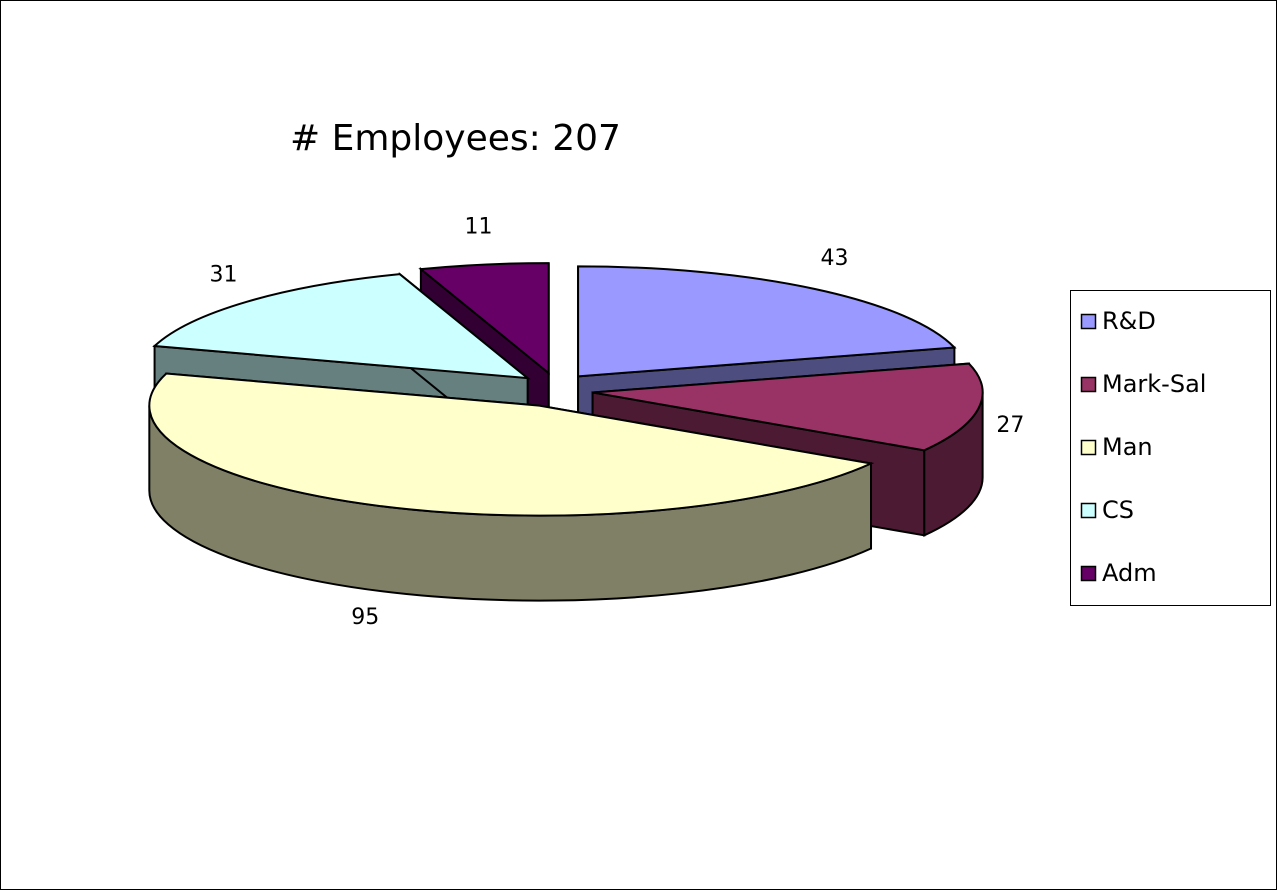 Image resolution: width=1277 pixels, height=890 pixels. I want to click on chart-title: # Employees: 207, so click(455, 138).